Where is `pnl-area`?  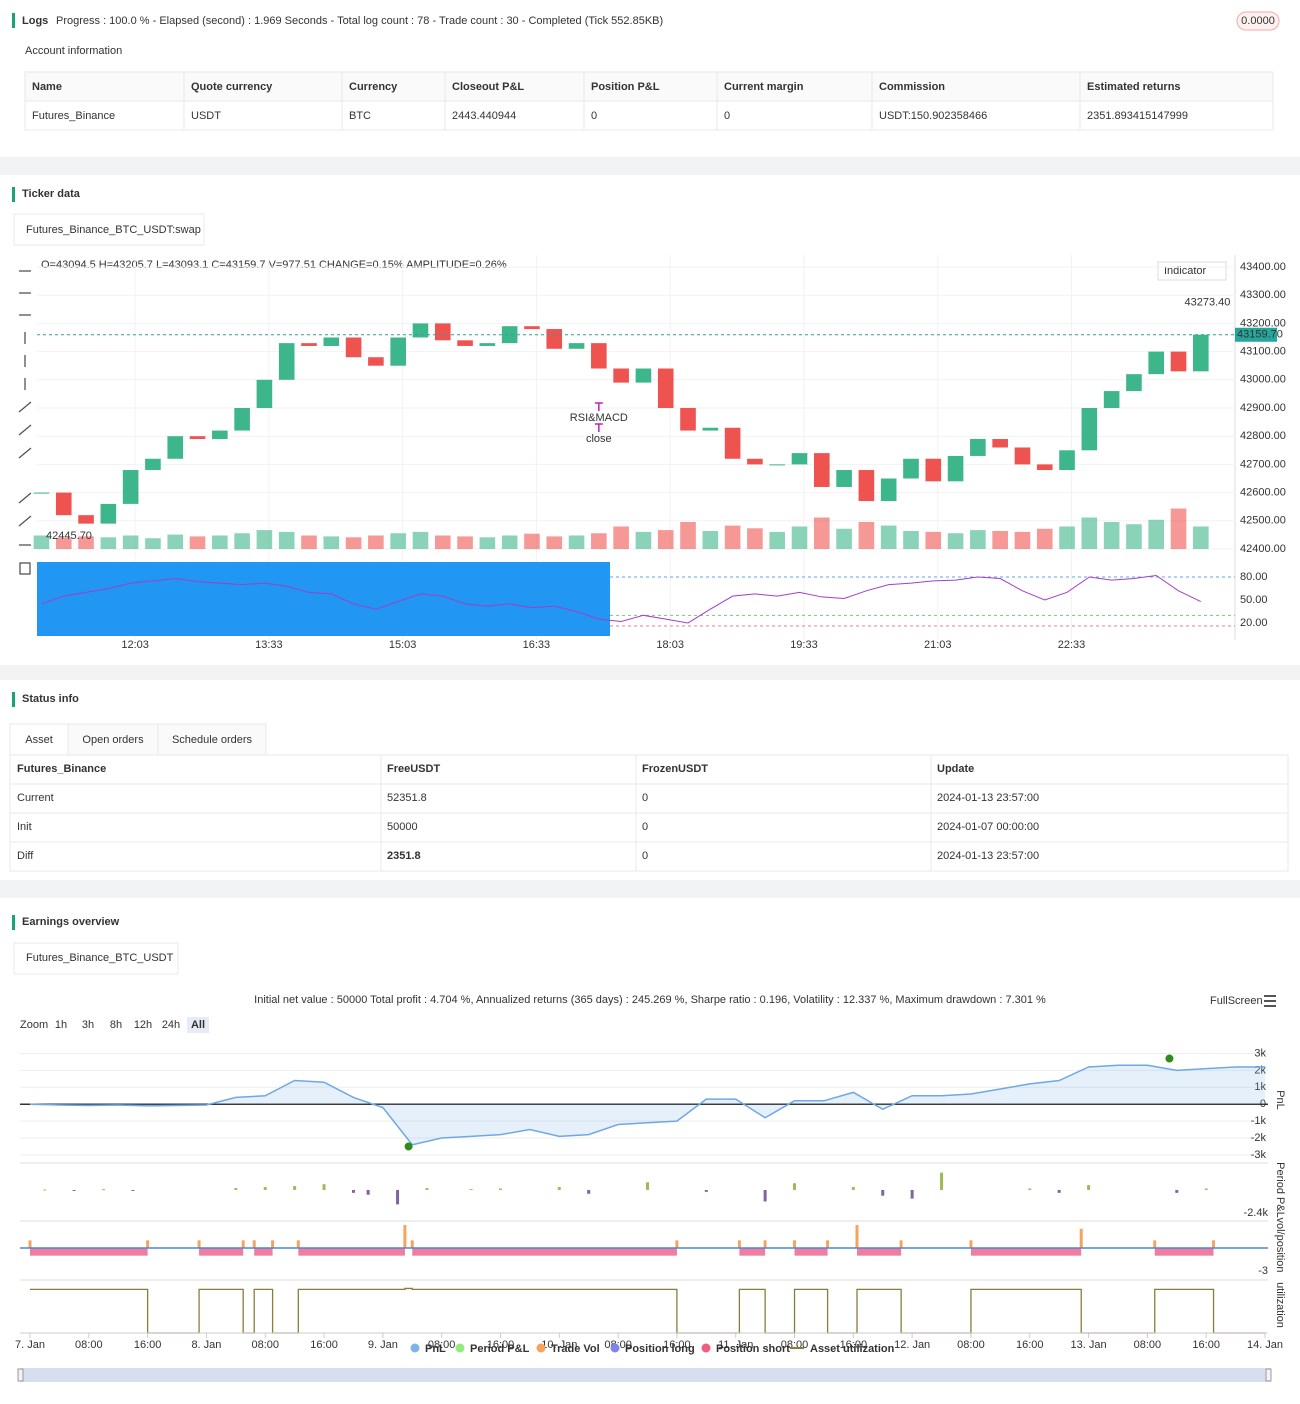 pnl-area is located at coordinates (647, 1105).